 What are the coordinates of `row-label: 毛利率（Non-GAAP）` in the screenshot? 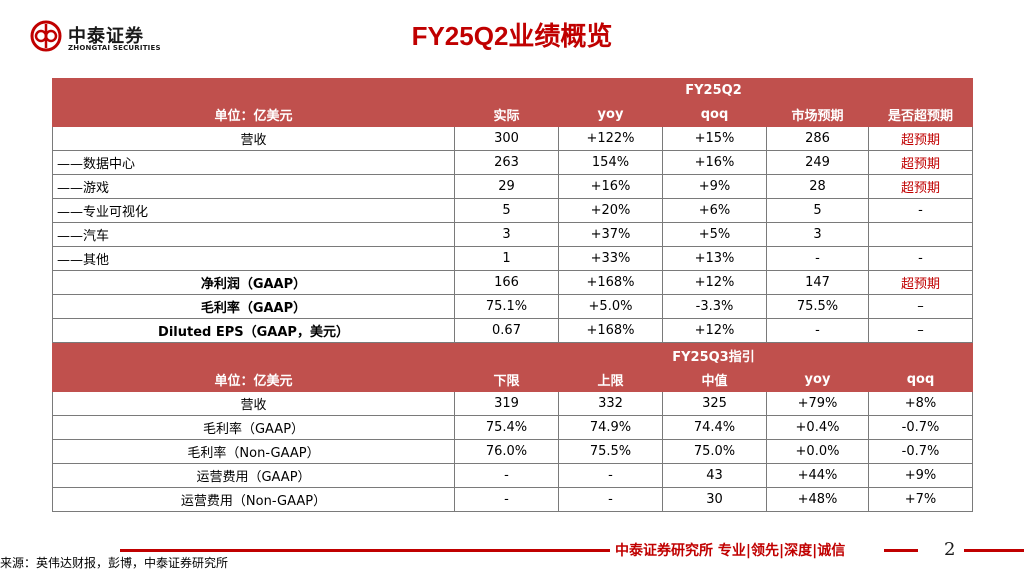 It's located at (253, 451).